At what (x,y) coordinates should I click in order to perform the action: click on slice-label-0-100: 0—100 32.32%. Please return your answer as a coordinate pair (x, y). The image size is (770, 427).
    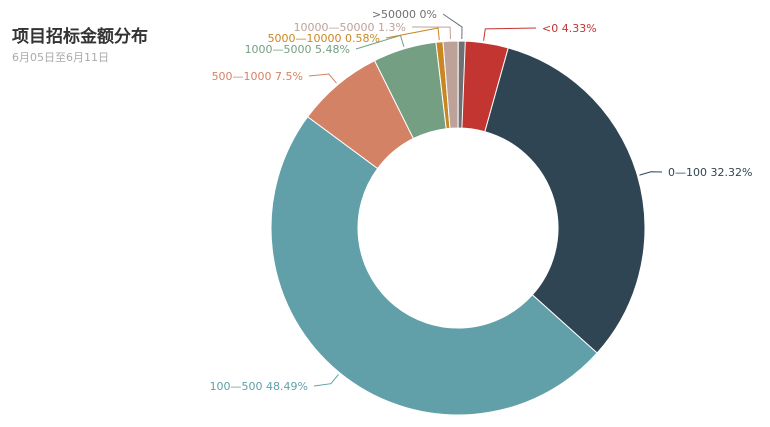
    Looking at the image, I should click on (710, 172).